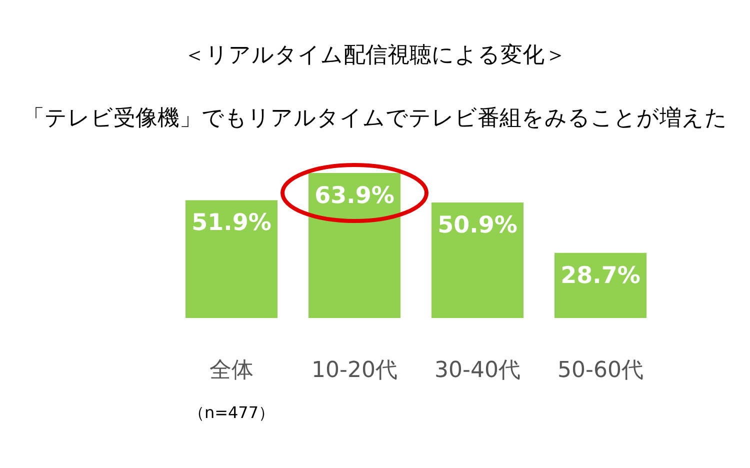 The height and width of the screenshot is (468, 750). What do you see at coordinates (355, 370) in the screenshot?
I see `x-tick-label: 10-20代` at bounding box center [355, 370].